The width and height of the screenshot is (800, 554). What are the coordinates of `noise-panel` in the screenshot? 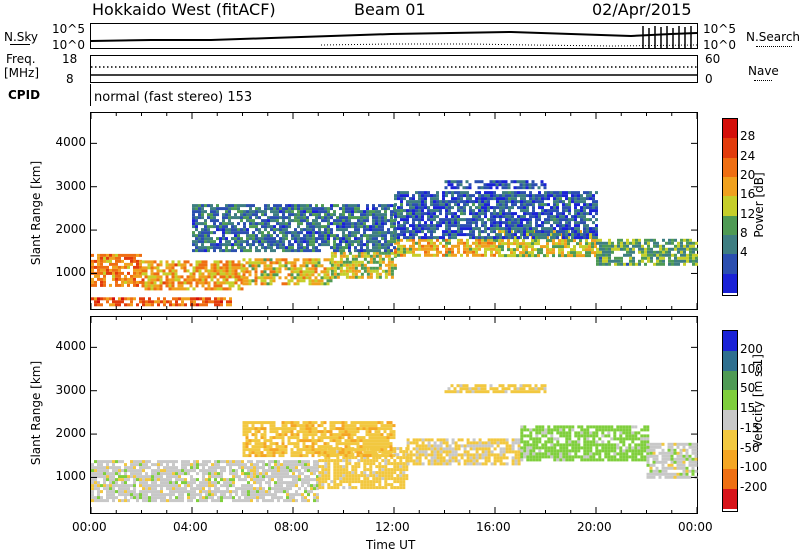 It's located at (394, 36).